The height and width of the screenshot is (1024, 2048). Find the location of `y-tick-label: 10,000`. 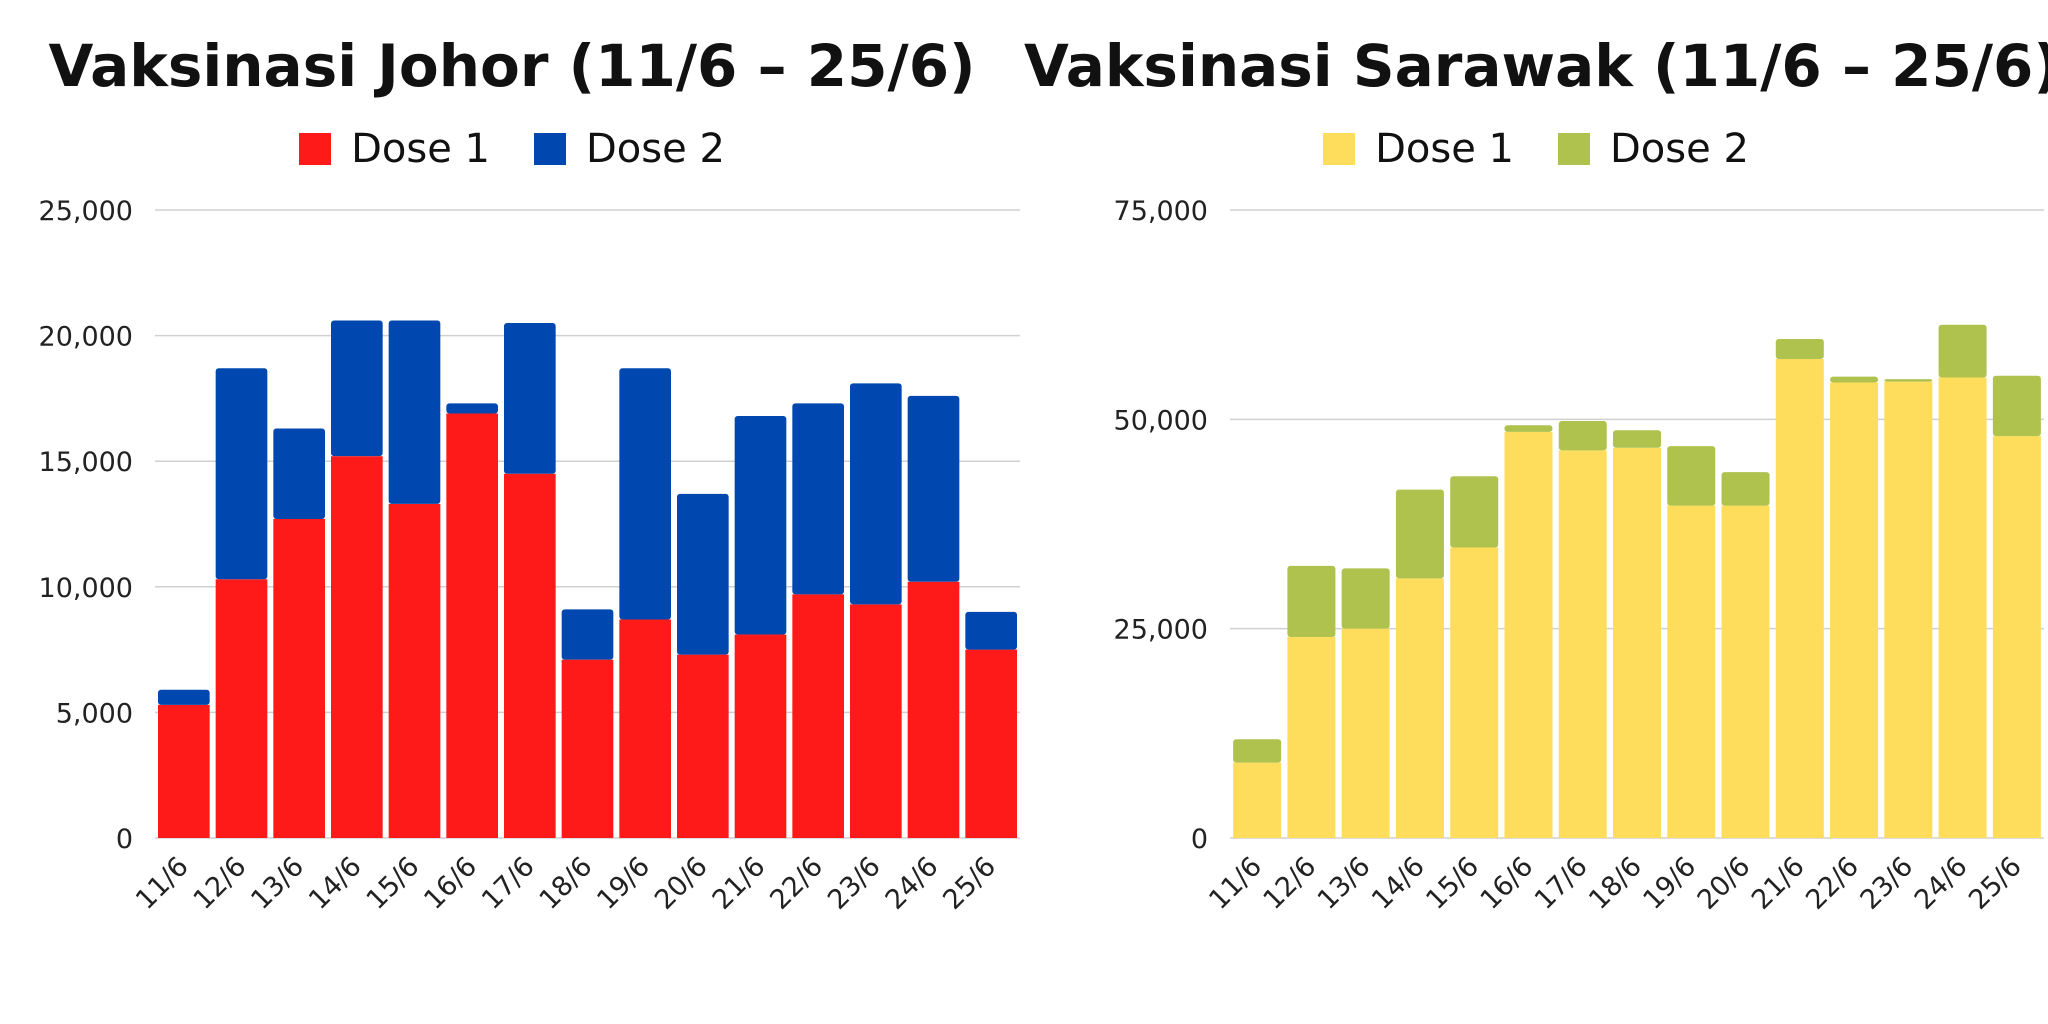

y-tick-label: 10,000 is located at coordinates (86, 588).